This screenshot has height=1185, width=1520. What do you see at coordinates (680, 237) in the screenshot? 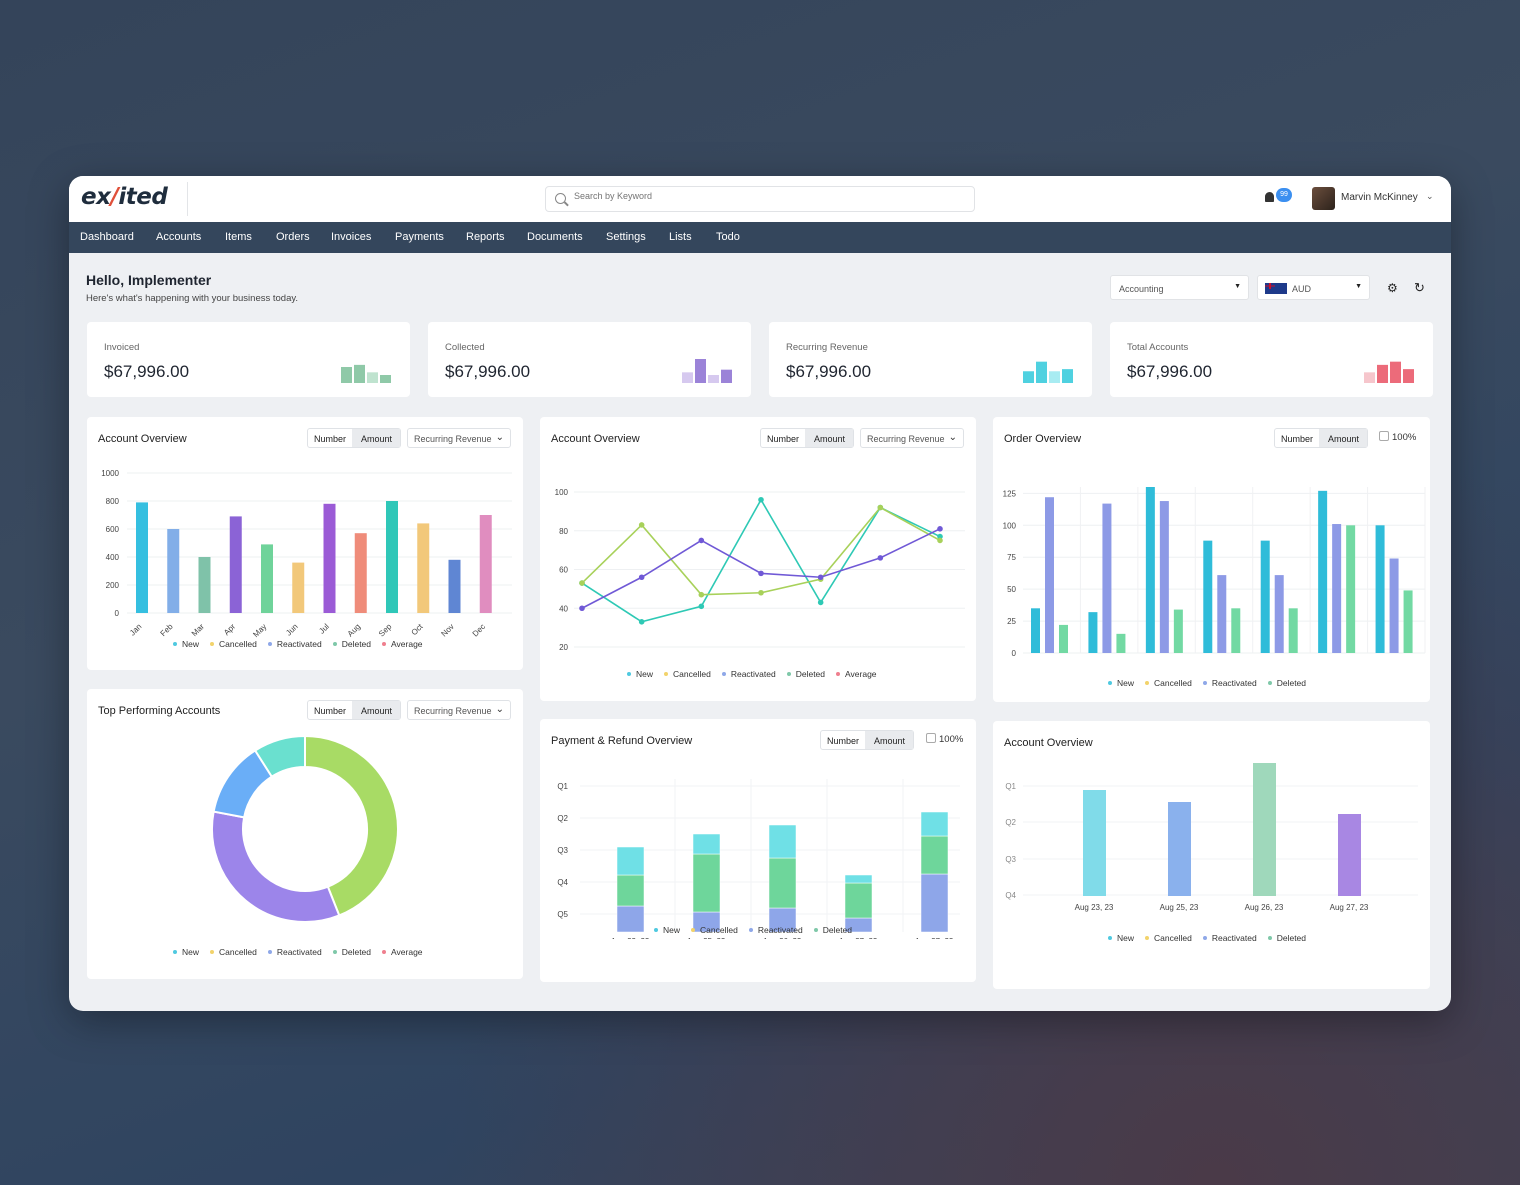
I see `nav-item-lists: Lists` at bounding box center [680, 237].